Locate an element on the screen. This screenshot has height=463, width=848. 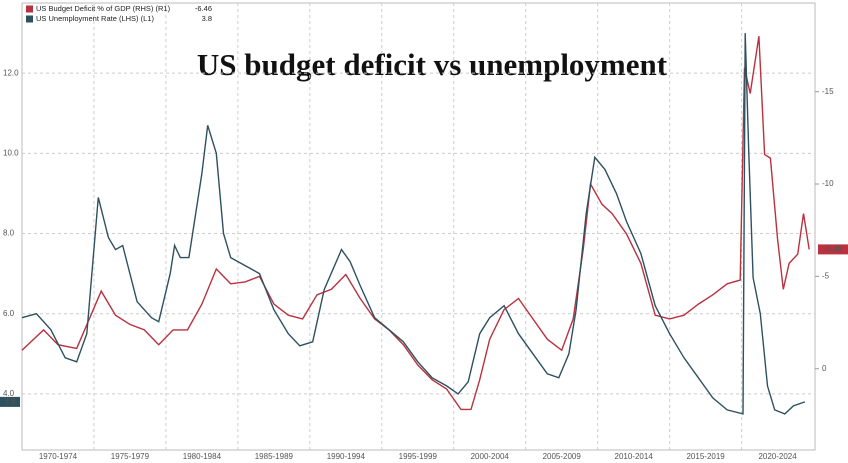
x-tick-label: 1995-1999 is located at coordinates (418, 456).